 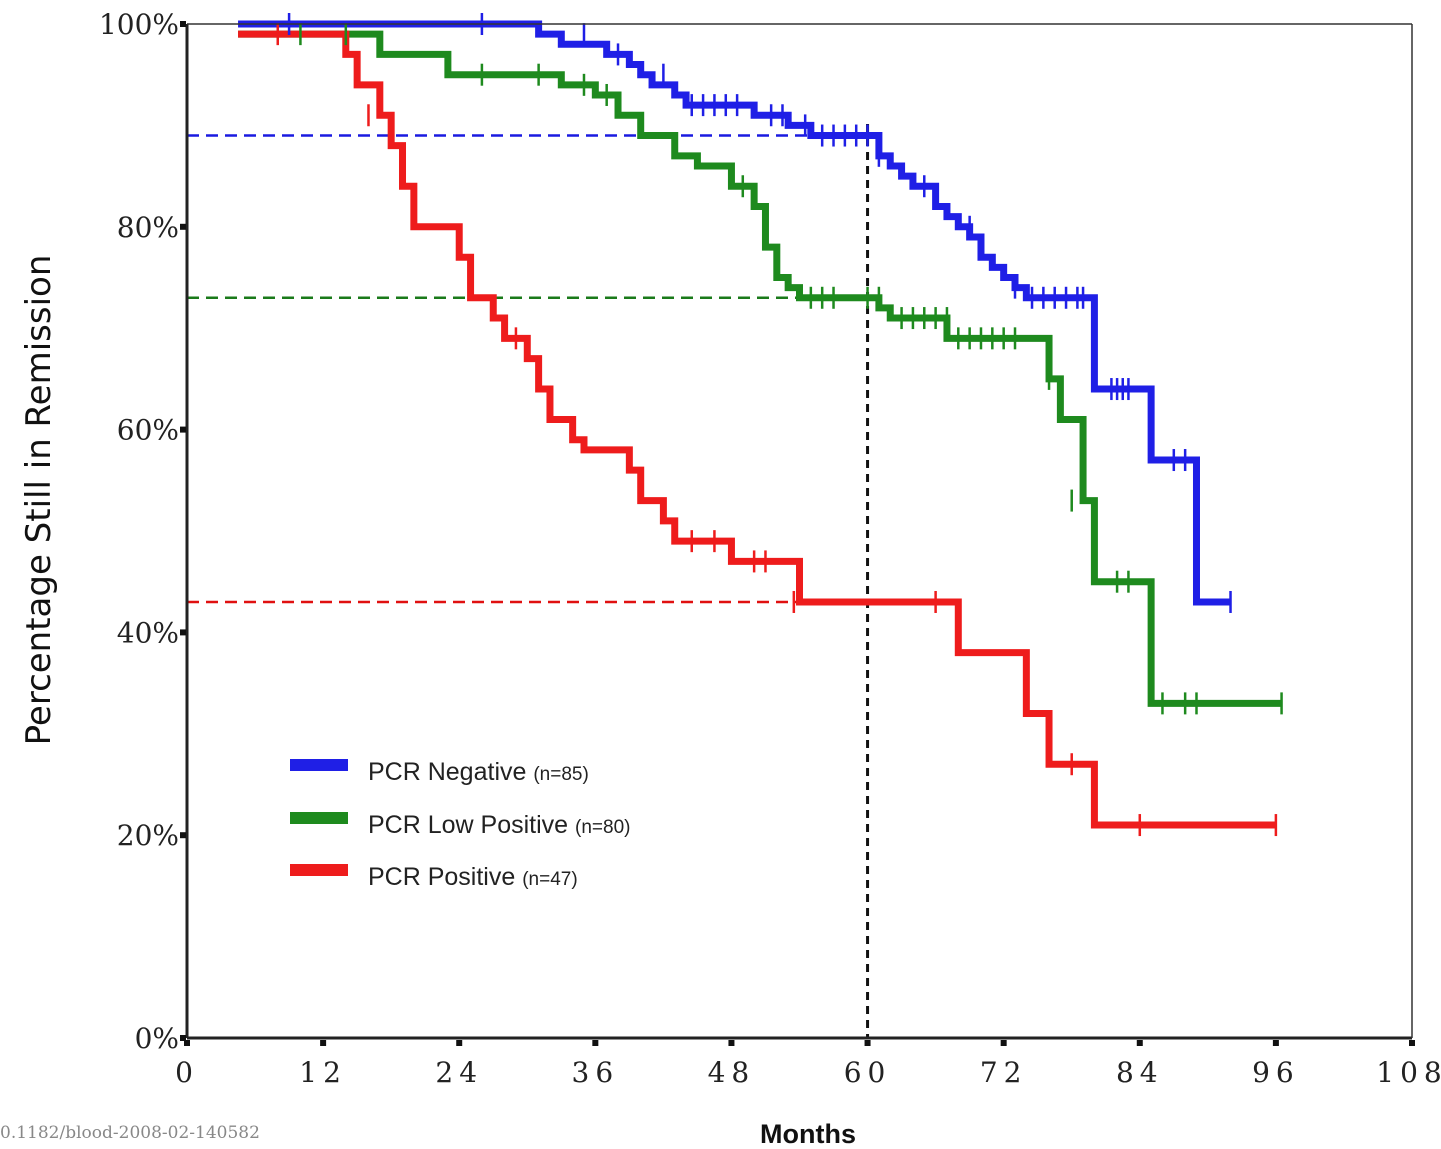 What do you see at coordinates (459, 1072) in the screenshot?
I see `x-tick-label: 24` at bounding box center [459, 1072].